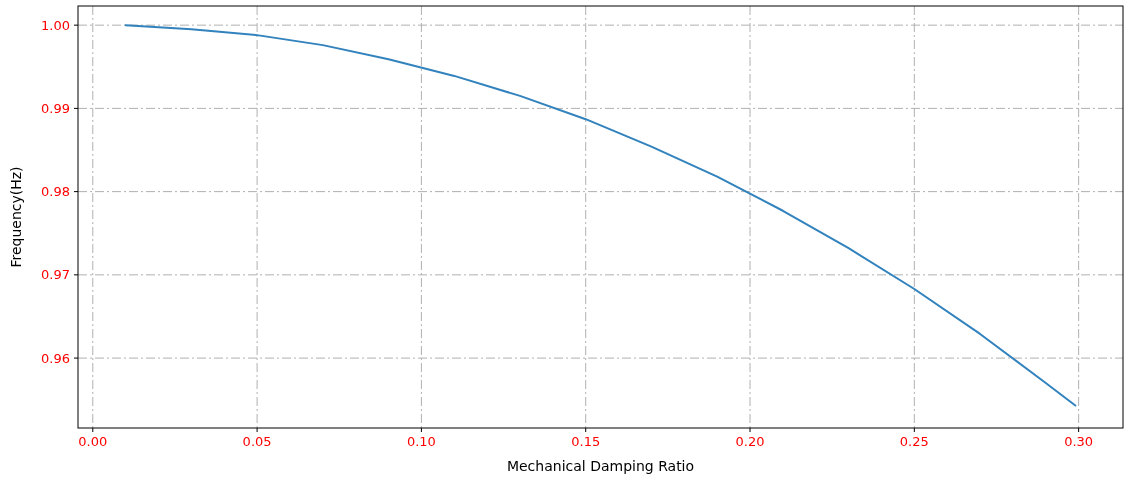  What do you see at coordinates (586, 441) in the screenshot?
I see `x-tick-label: 0.15` at bounding box center [586, 441].